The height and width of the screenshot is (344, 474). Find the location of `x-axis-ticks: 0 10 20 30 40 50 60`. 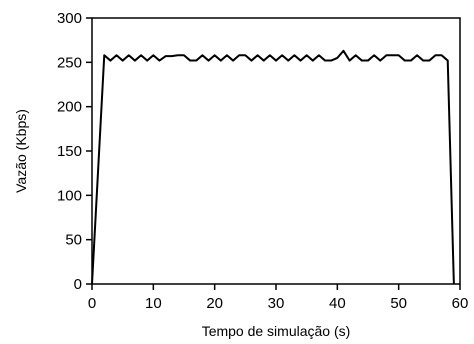

x-axis-ticks: 0 10 20 30 40 50 60 is located at coordinates (278, 298).